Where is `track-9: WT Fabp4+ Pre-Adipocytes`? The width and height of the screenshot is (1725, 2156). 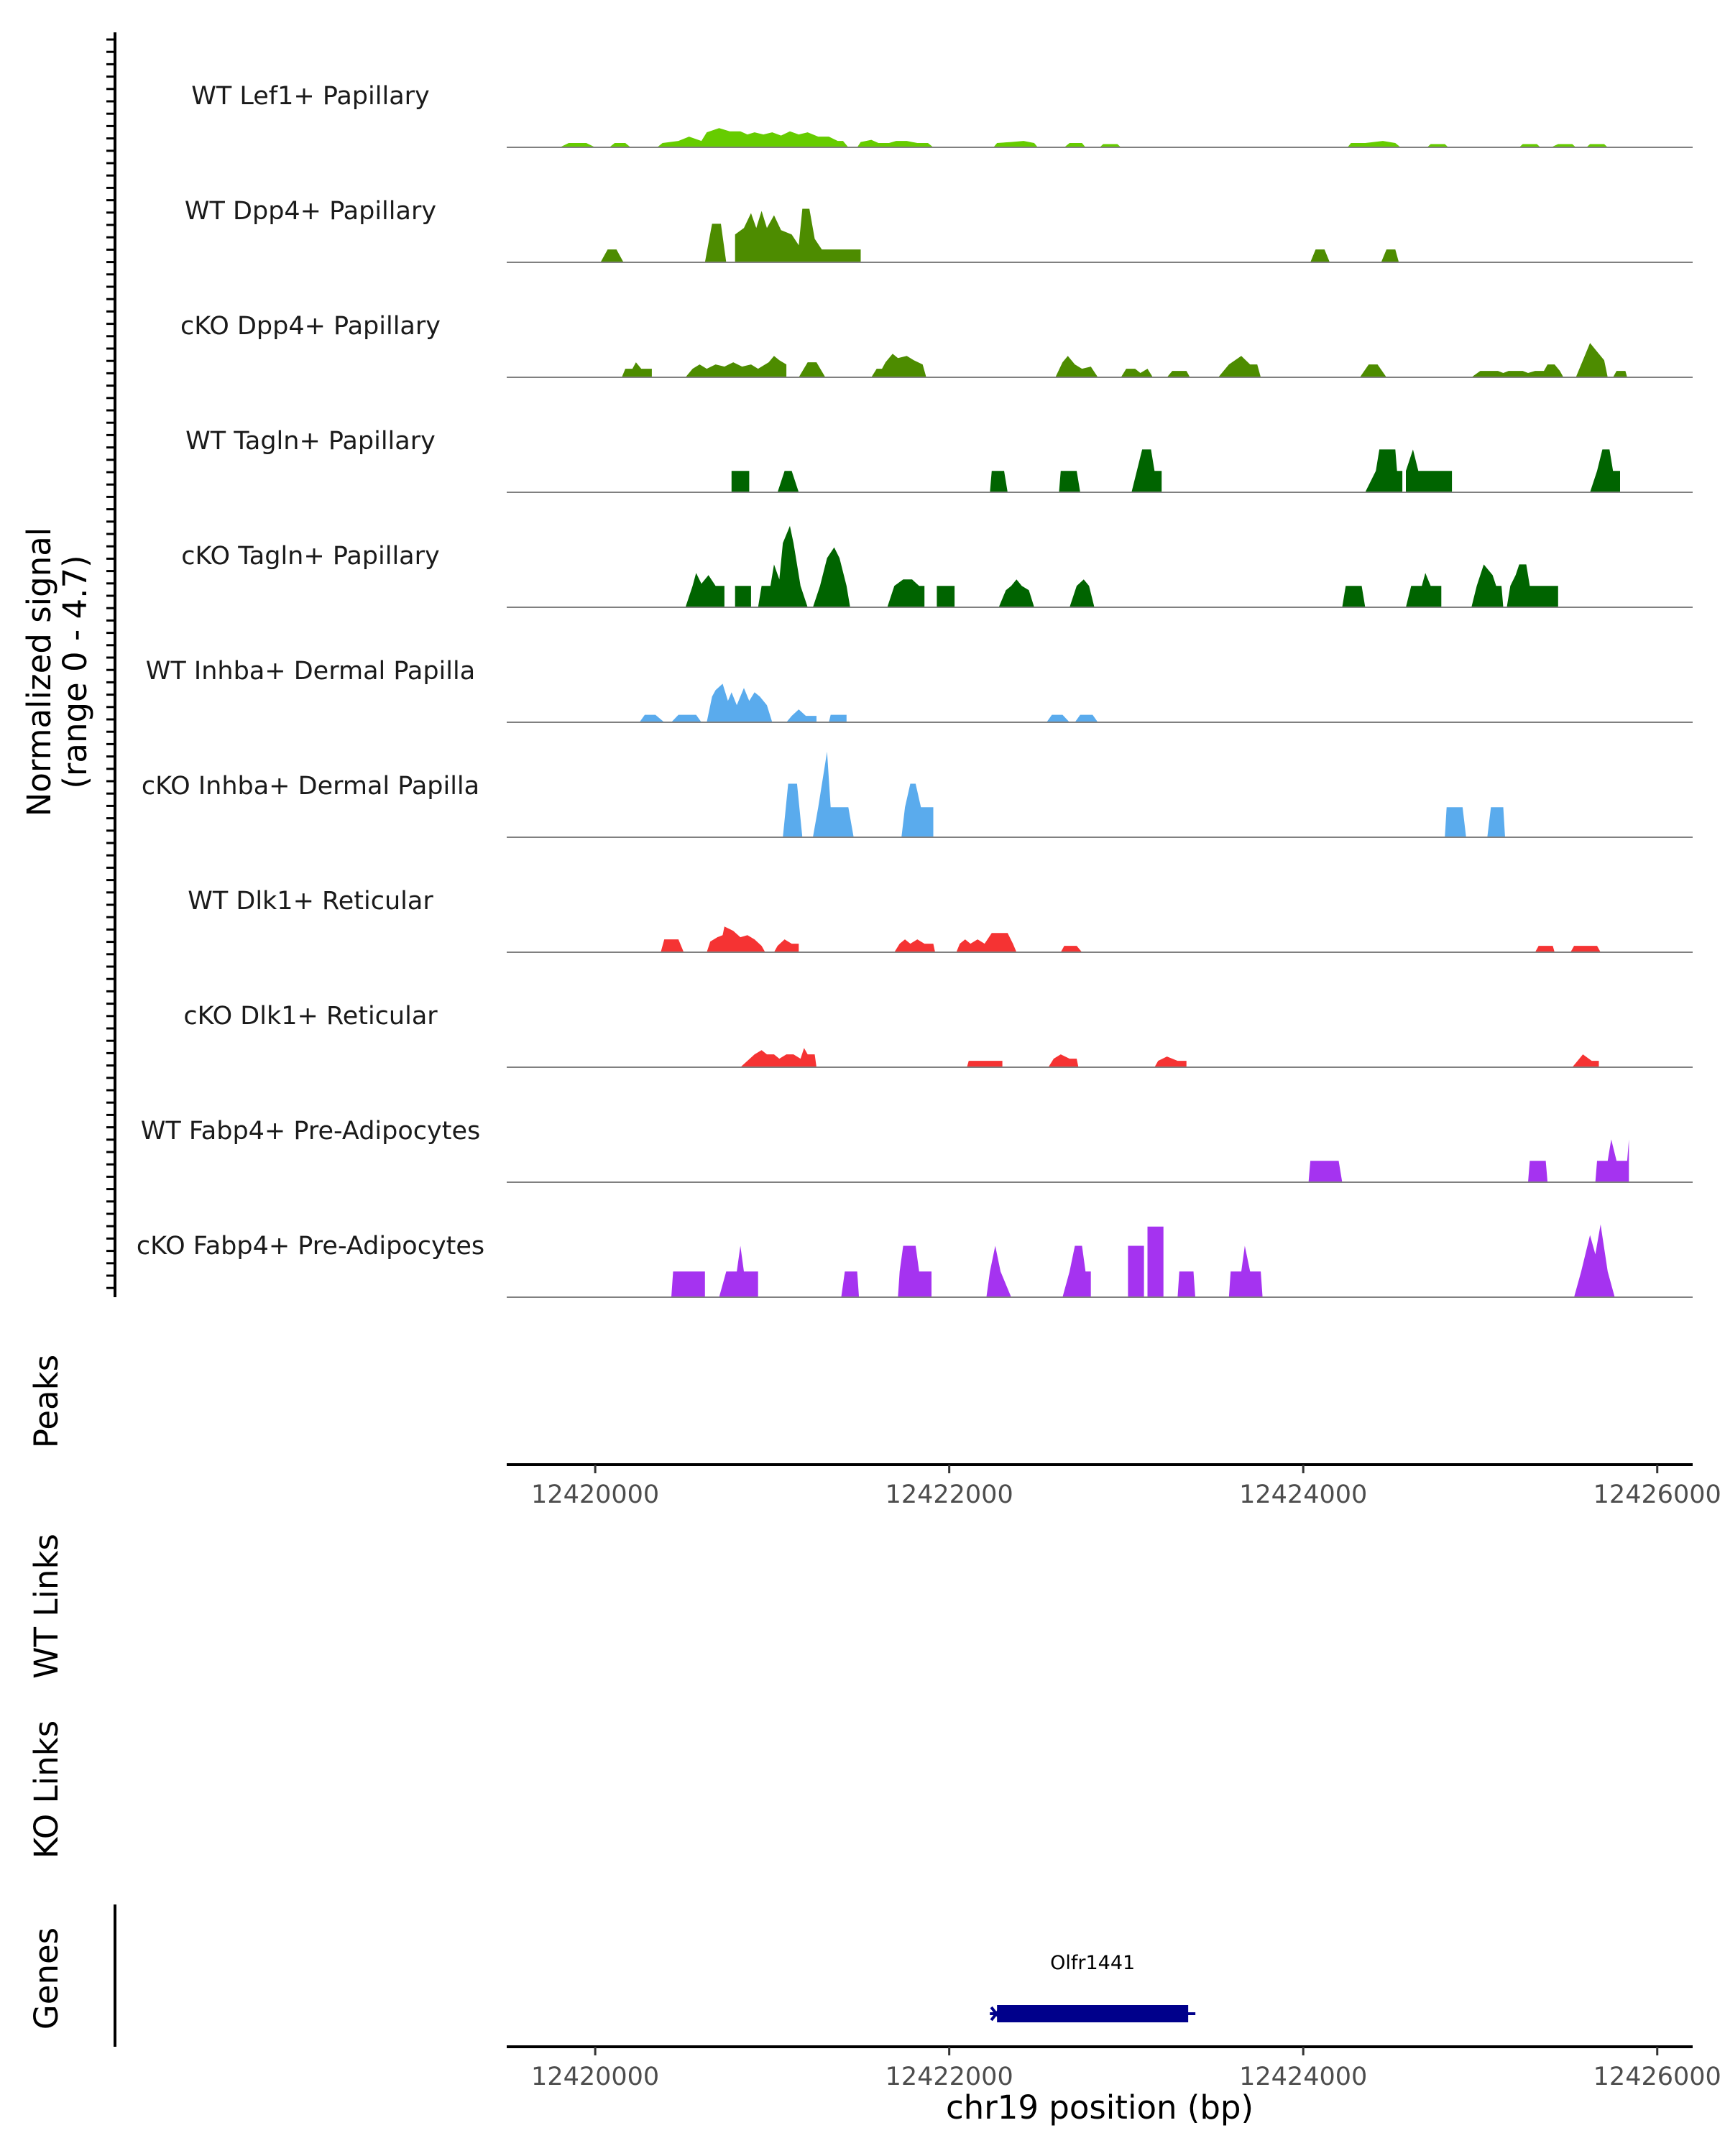 track-9: WT Fabp4+ Pre-Adipocytes is located at coordinates (917, 1150).